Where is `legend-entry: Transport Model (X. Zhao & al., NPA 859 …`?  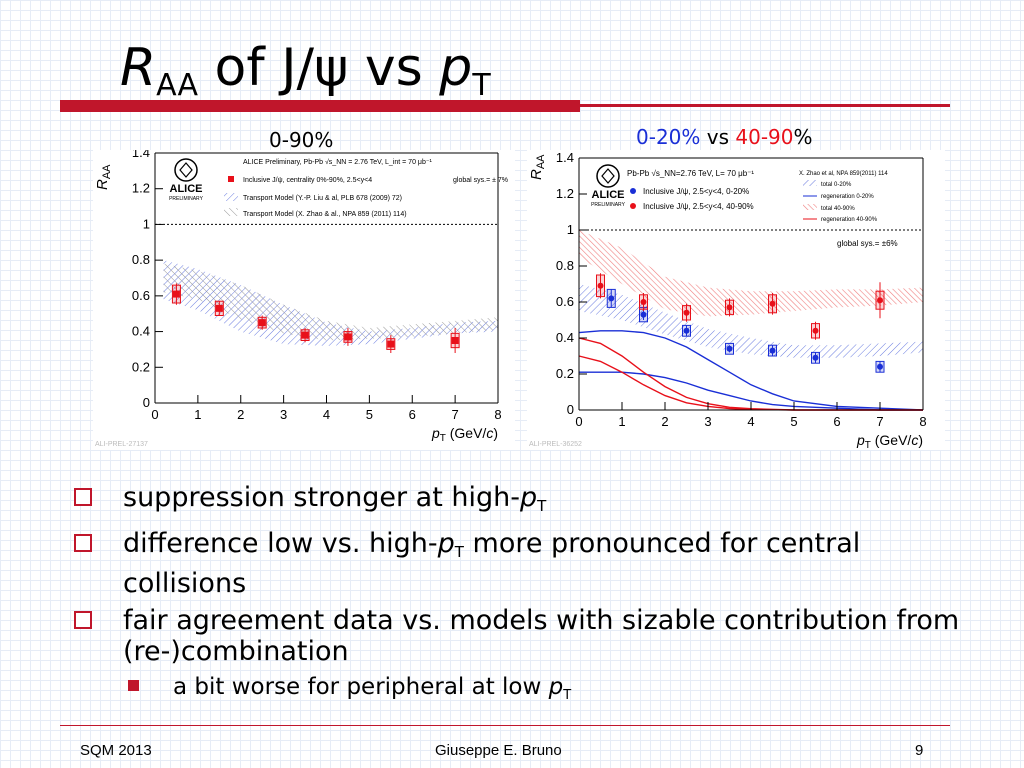 legend-entry: Transport Model (X. Zhao & al., NPA 859 … is located at coordinates (325, 214).